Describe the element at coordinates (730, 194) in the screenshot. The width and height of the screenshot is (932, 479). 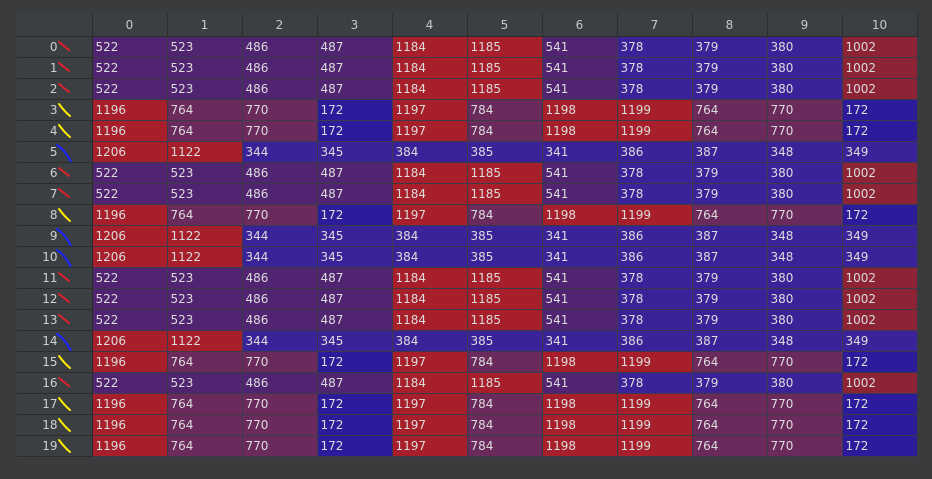
I see `table-cell: 379` at that location.